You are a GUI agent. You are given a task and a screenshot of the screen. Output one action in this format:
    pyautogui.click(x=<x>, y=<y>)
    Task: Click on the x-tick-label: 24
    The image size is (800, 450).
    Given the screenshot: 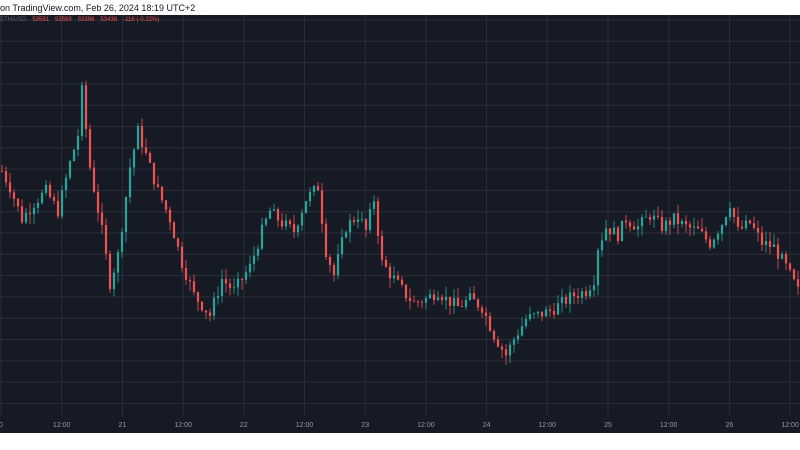 What is the action you would take?
    pyautogui.click(x=487, y=425)
    